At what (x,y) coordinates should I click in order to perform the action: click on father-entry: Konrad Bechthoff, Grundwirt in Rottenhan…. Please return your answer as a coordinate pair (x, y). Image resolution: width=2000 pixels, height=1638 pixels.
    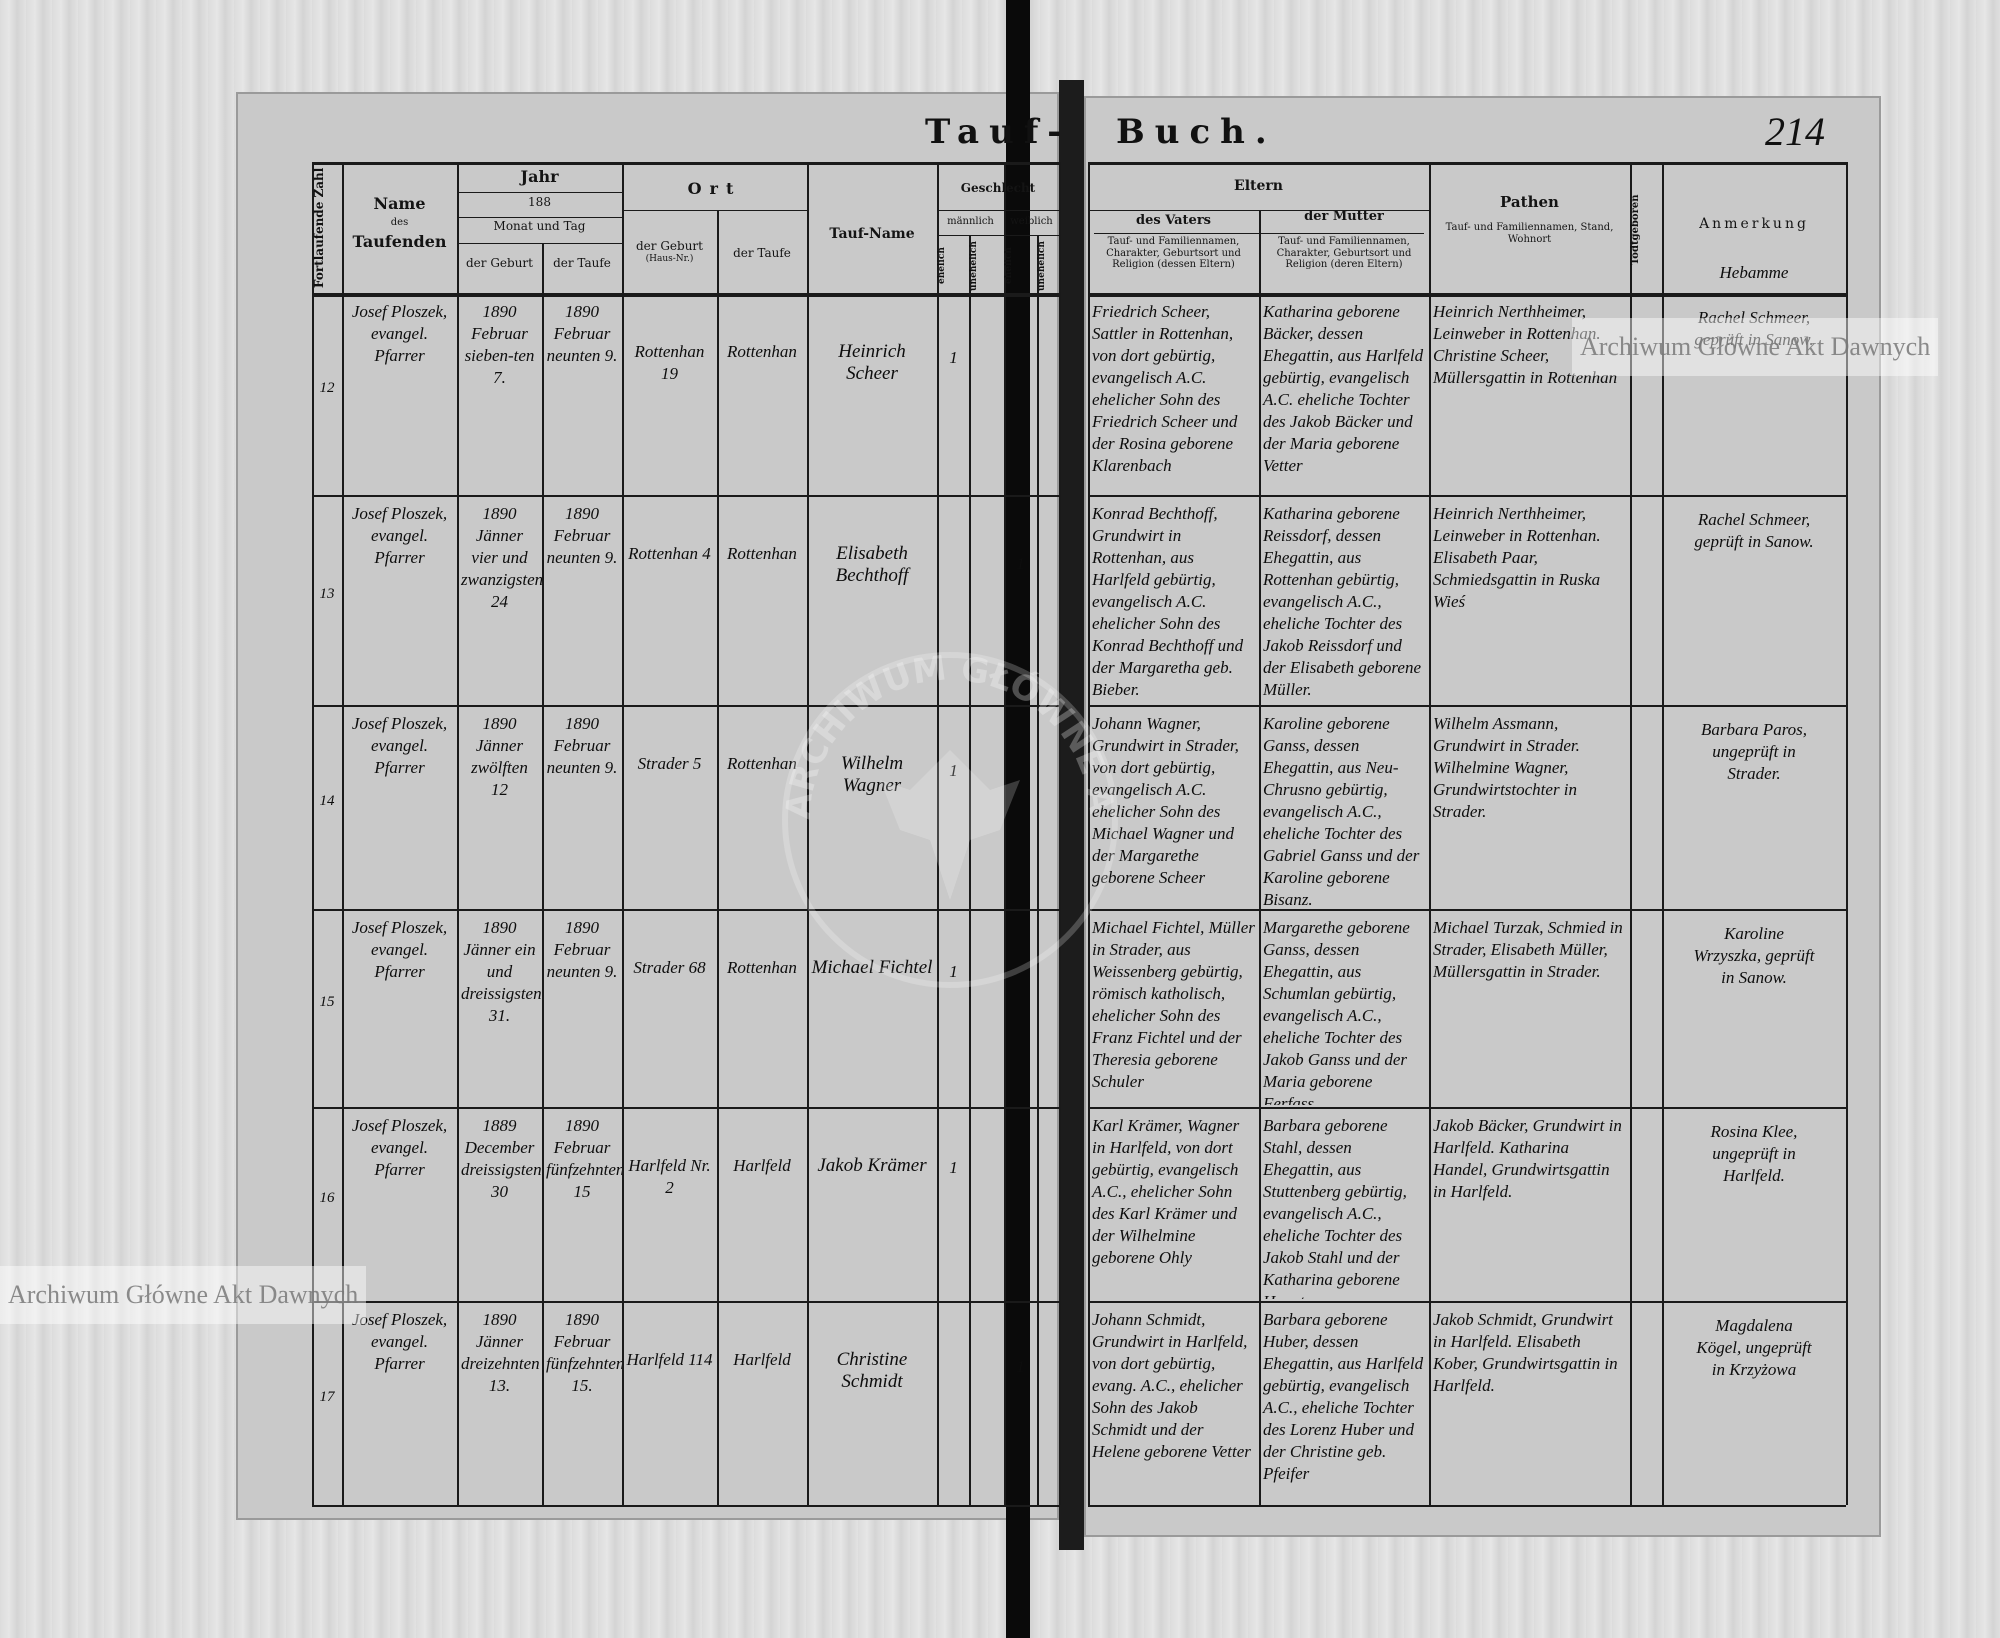
    Looking at the image, I should click on (1168, 601).